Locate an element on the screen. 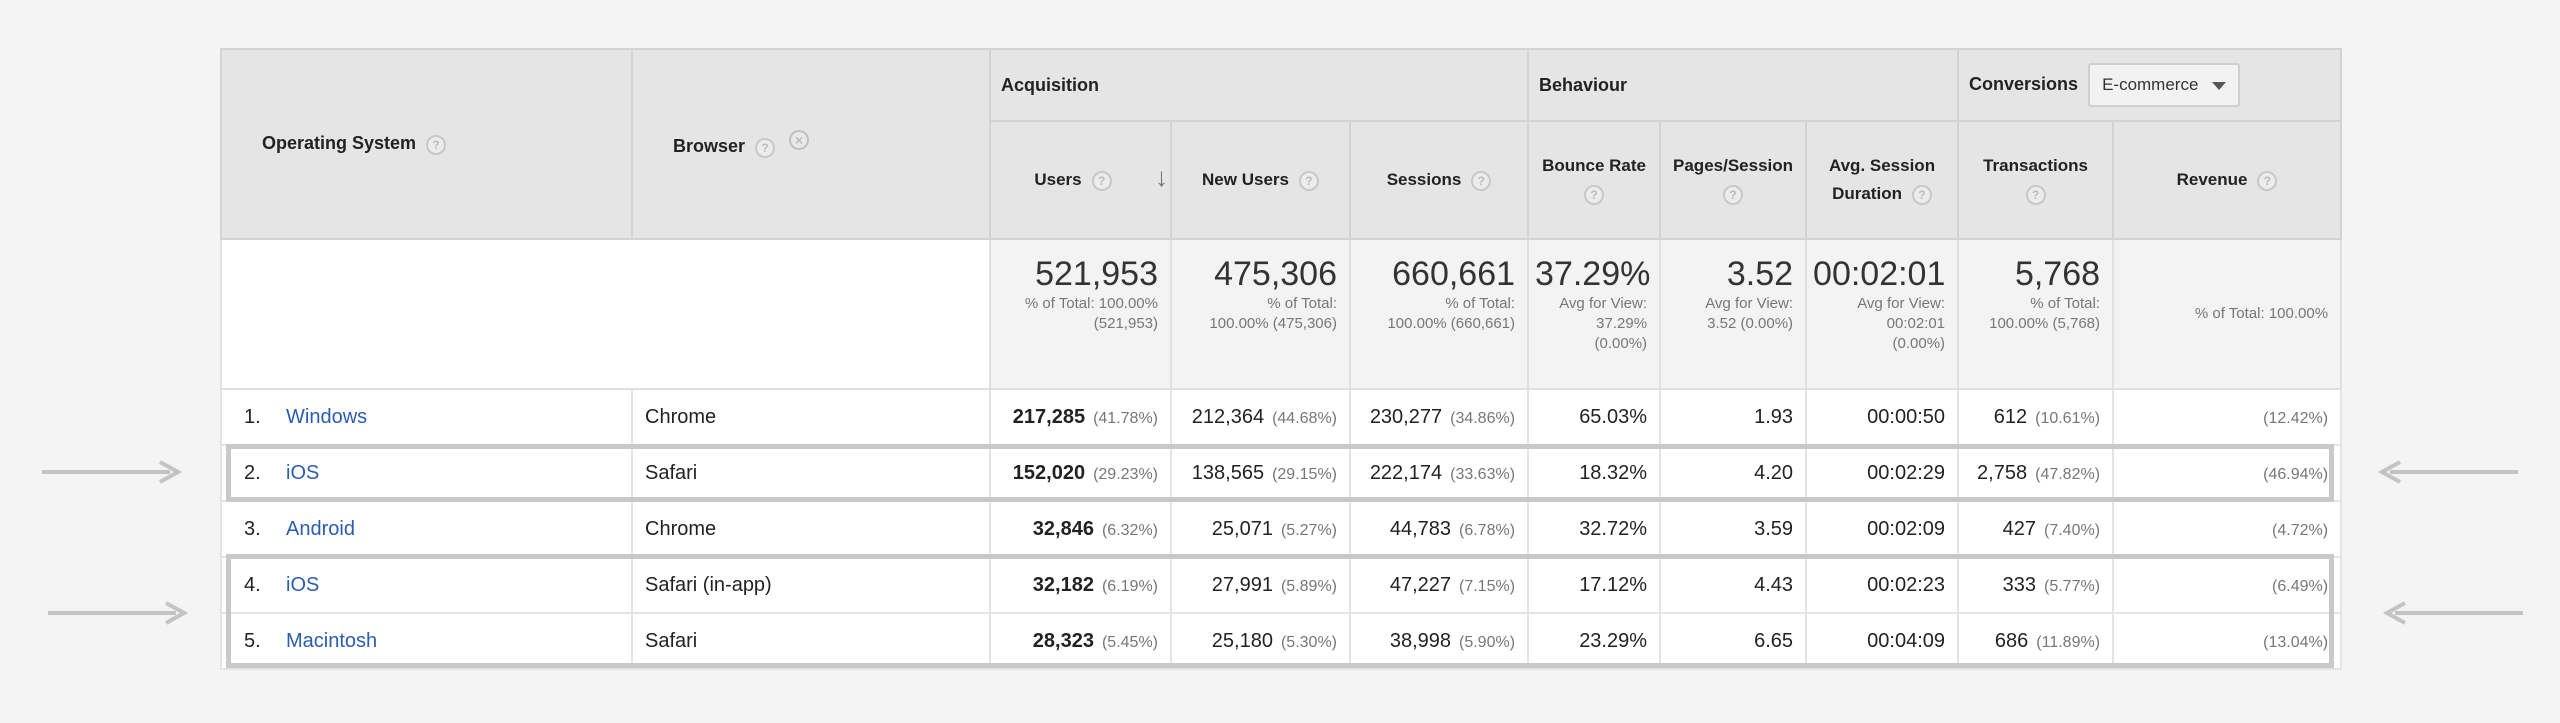 Image resolution: width=2560 pixels, height=723 pixels. avg-session-cell: 00:00:50 is located at coordinates (1882, 417).